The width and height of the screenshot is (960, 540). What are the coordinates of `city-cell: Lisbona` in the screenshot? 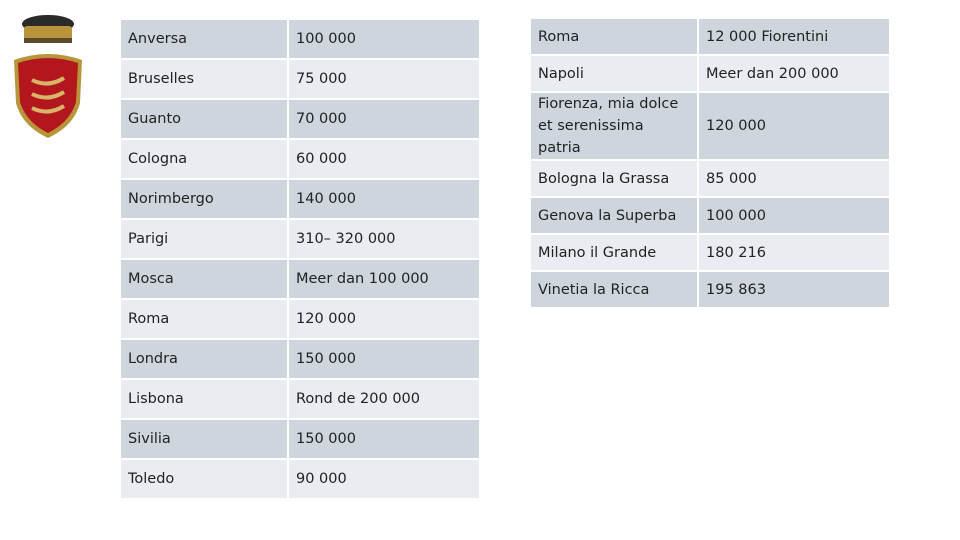 It's located at (204, 399).